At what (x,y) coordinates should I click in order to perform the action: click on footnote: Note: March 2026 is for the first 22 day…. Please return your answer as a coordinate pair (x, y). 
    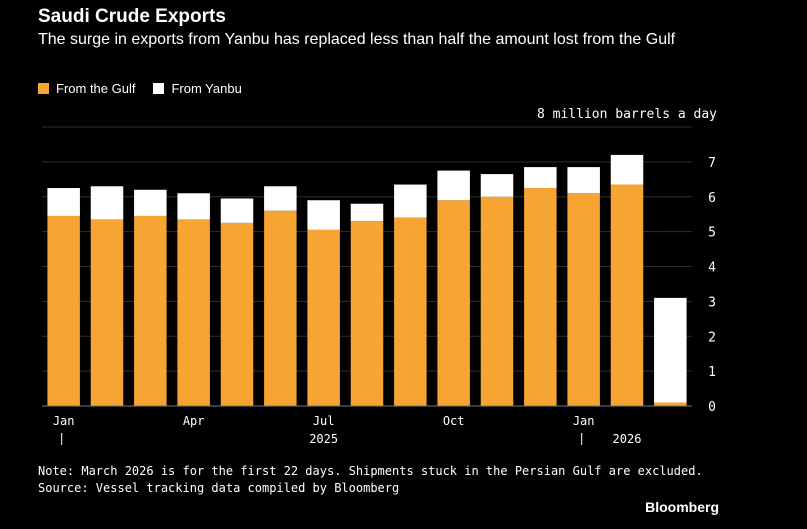
    Looking at the image, I should click on (370, 480).